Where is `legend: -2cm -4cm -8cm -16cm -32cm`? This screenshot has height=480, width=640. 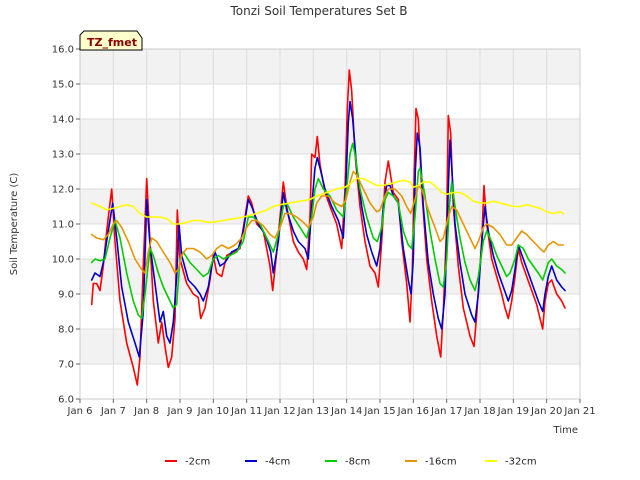
legend: -2cm -4cm -8cm -16cm -32cm is located at coordinates (351, 462).